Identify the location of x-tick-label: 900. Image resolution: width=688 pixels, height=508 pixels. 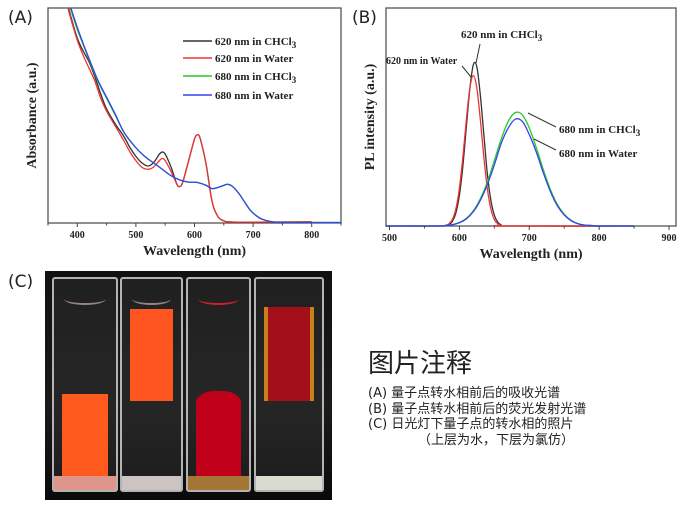
(669, 238).